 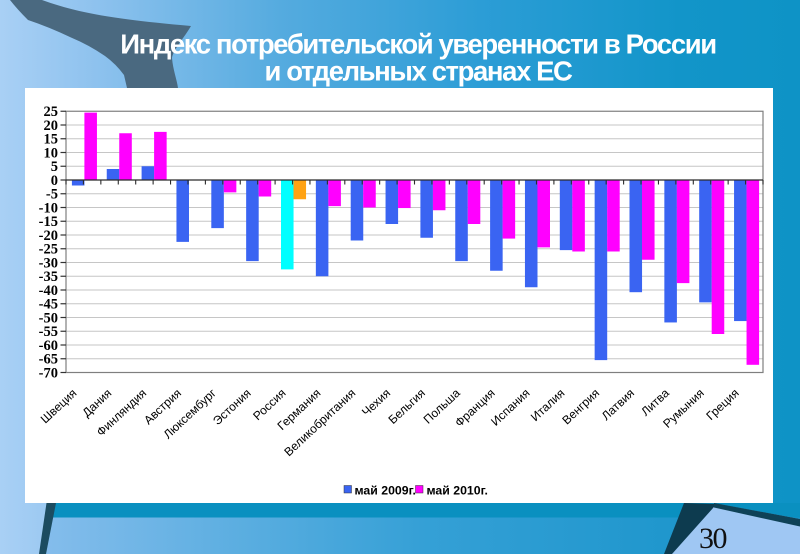 I want to click on svg-text: -60, so click(x=48, y=346).